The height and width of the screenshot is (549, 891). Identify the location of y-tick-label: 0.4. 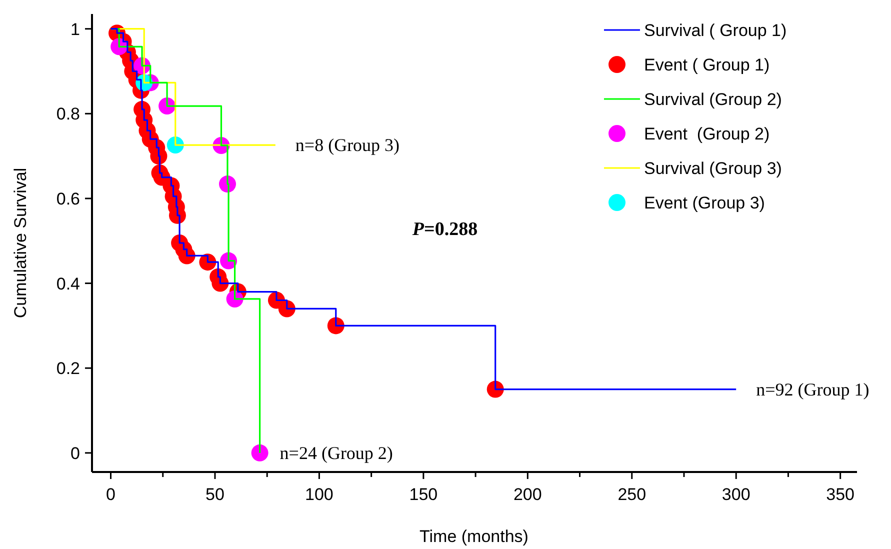
(68, 284).